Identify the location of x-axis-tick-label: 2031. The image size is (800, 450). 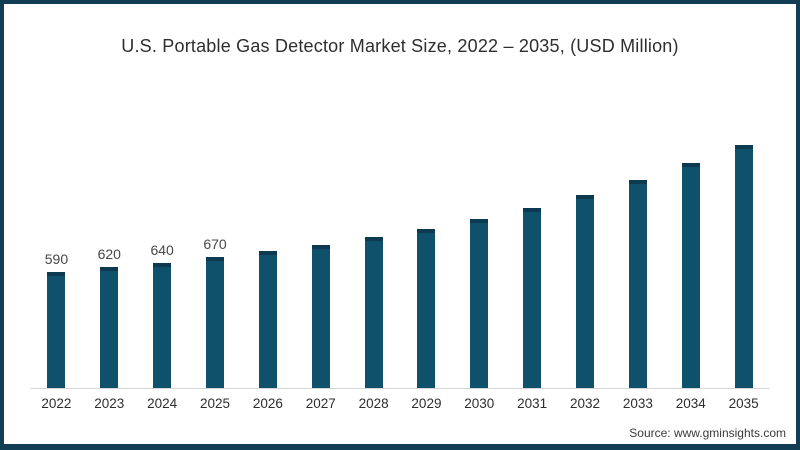
(532, 403).